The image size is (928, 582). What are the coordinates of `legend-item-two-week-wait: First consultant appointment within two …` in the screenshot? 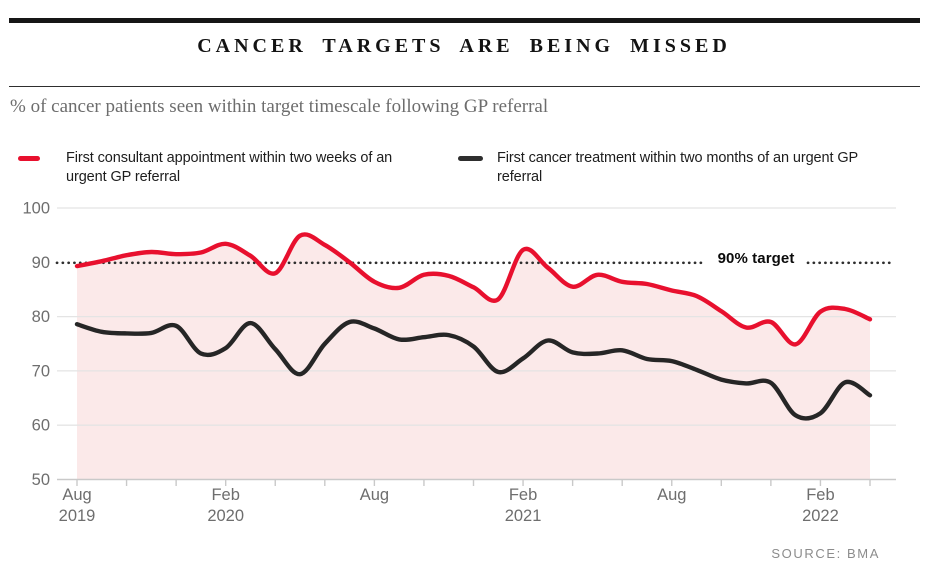 It's located at (228, 168).